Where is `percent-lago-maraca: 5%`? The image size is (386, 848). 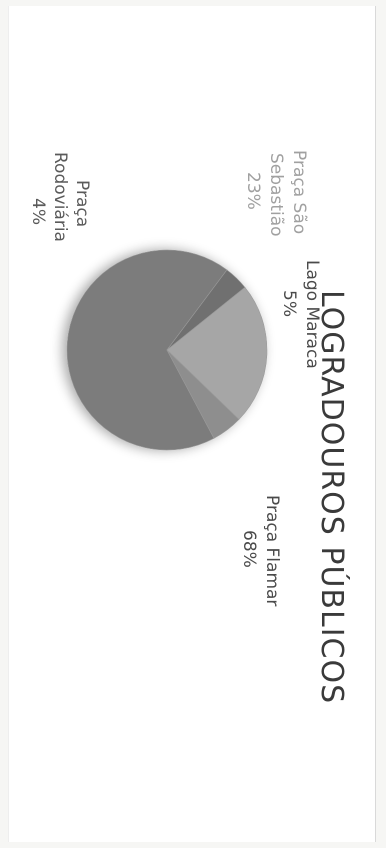
percent-lago-maraca: 5% is located at coordinates (289, 303).